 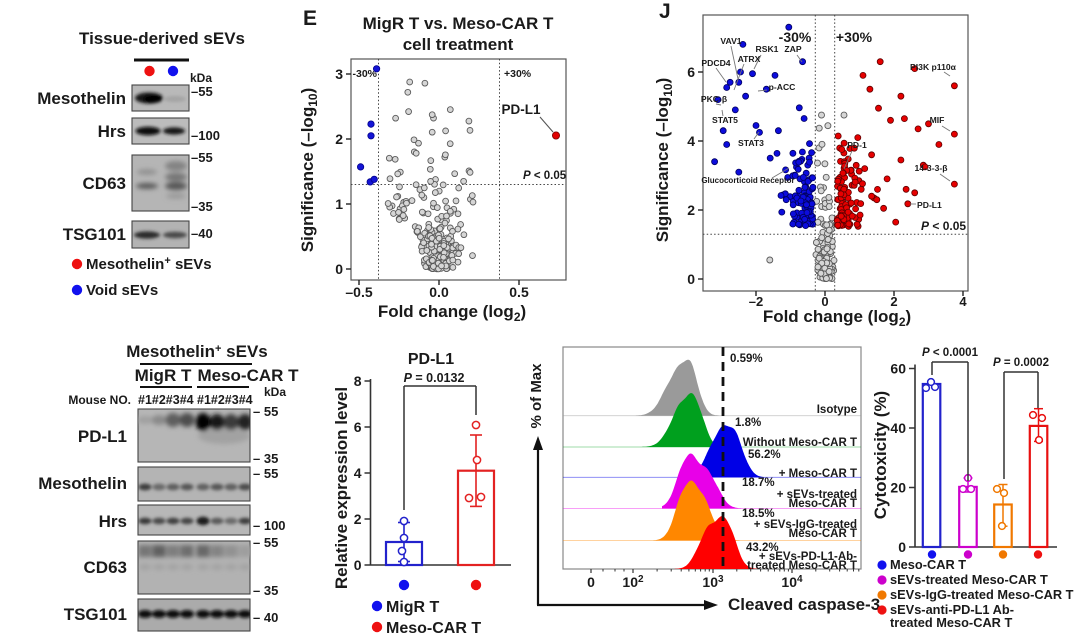 What do you see at coordinates (931, 168) in the screenshot?
I see `svg-text: 14-3-3-β` at bounding box center [931, 168].